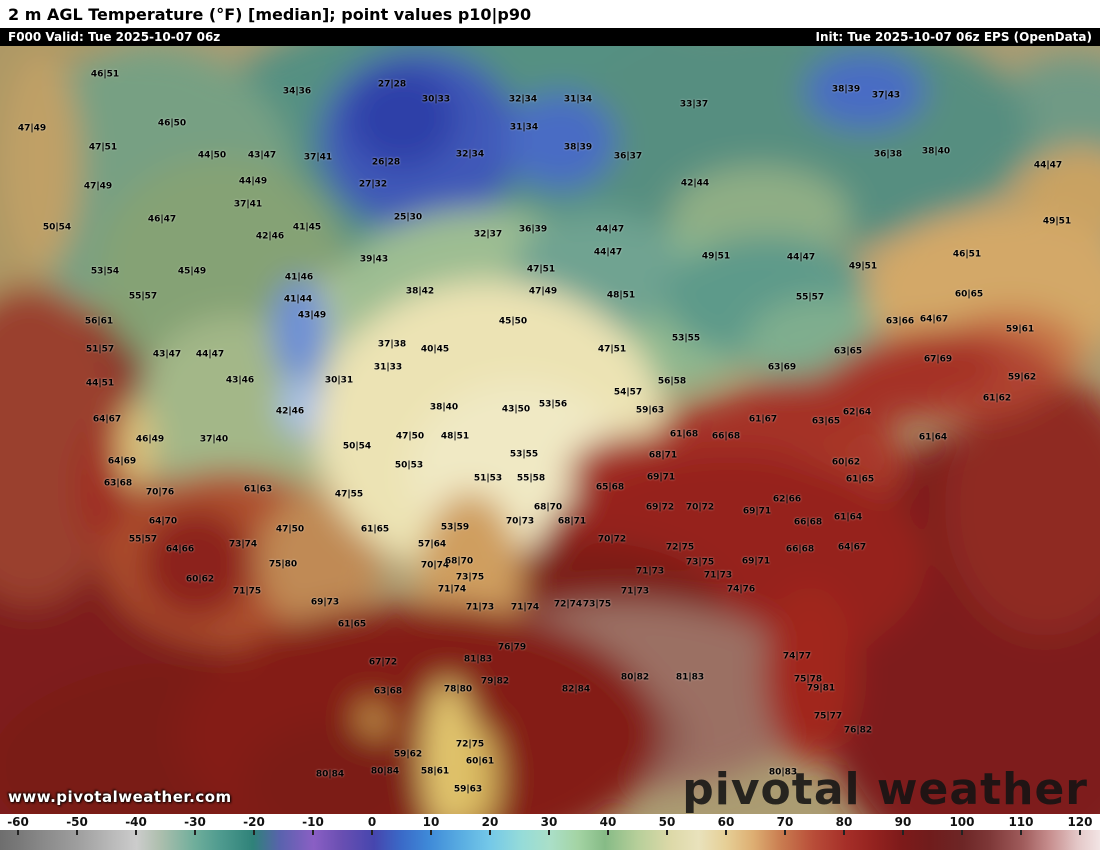  I want to click on point-value-label: 36|39, so click(533, 229).